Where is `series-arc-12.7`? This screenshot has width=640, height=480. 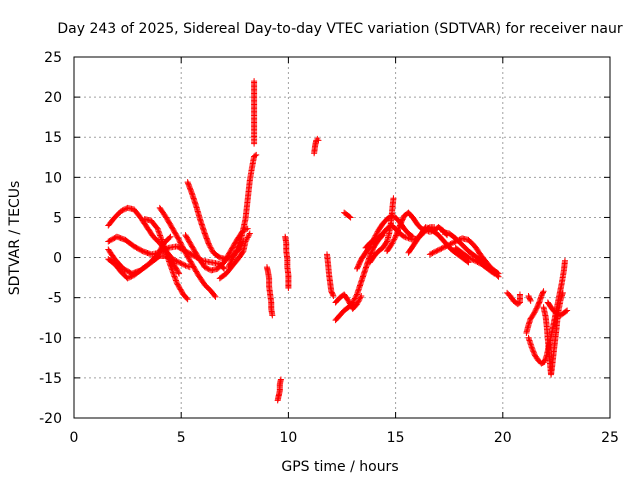 series-arc-12.7 is located at coordinates (347, 215).